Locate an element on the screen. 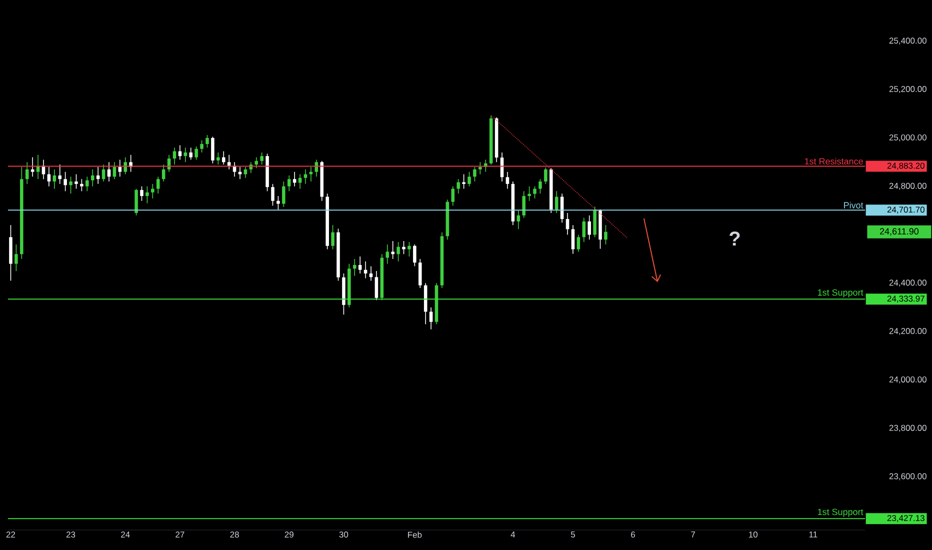 This screenshot has height=550, width=932. x-tick-label: 28 is located at coordinates (234, 535).